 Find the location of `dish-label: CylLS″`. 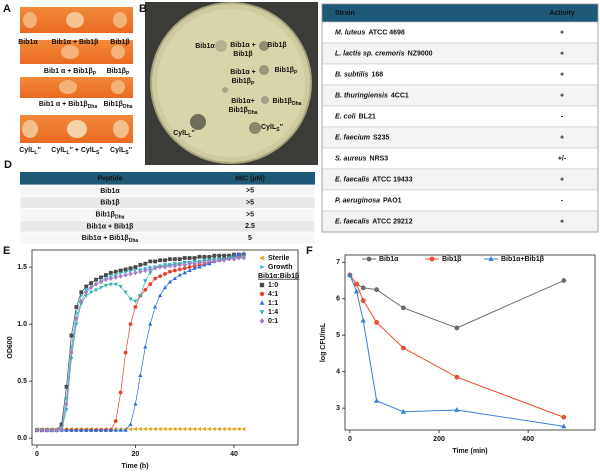

dish-label: CylLS″ is located at coordinates (272, 128).